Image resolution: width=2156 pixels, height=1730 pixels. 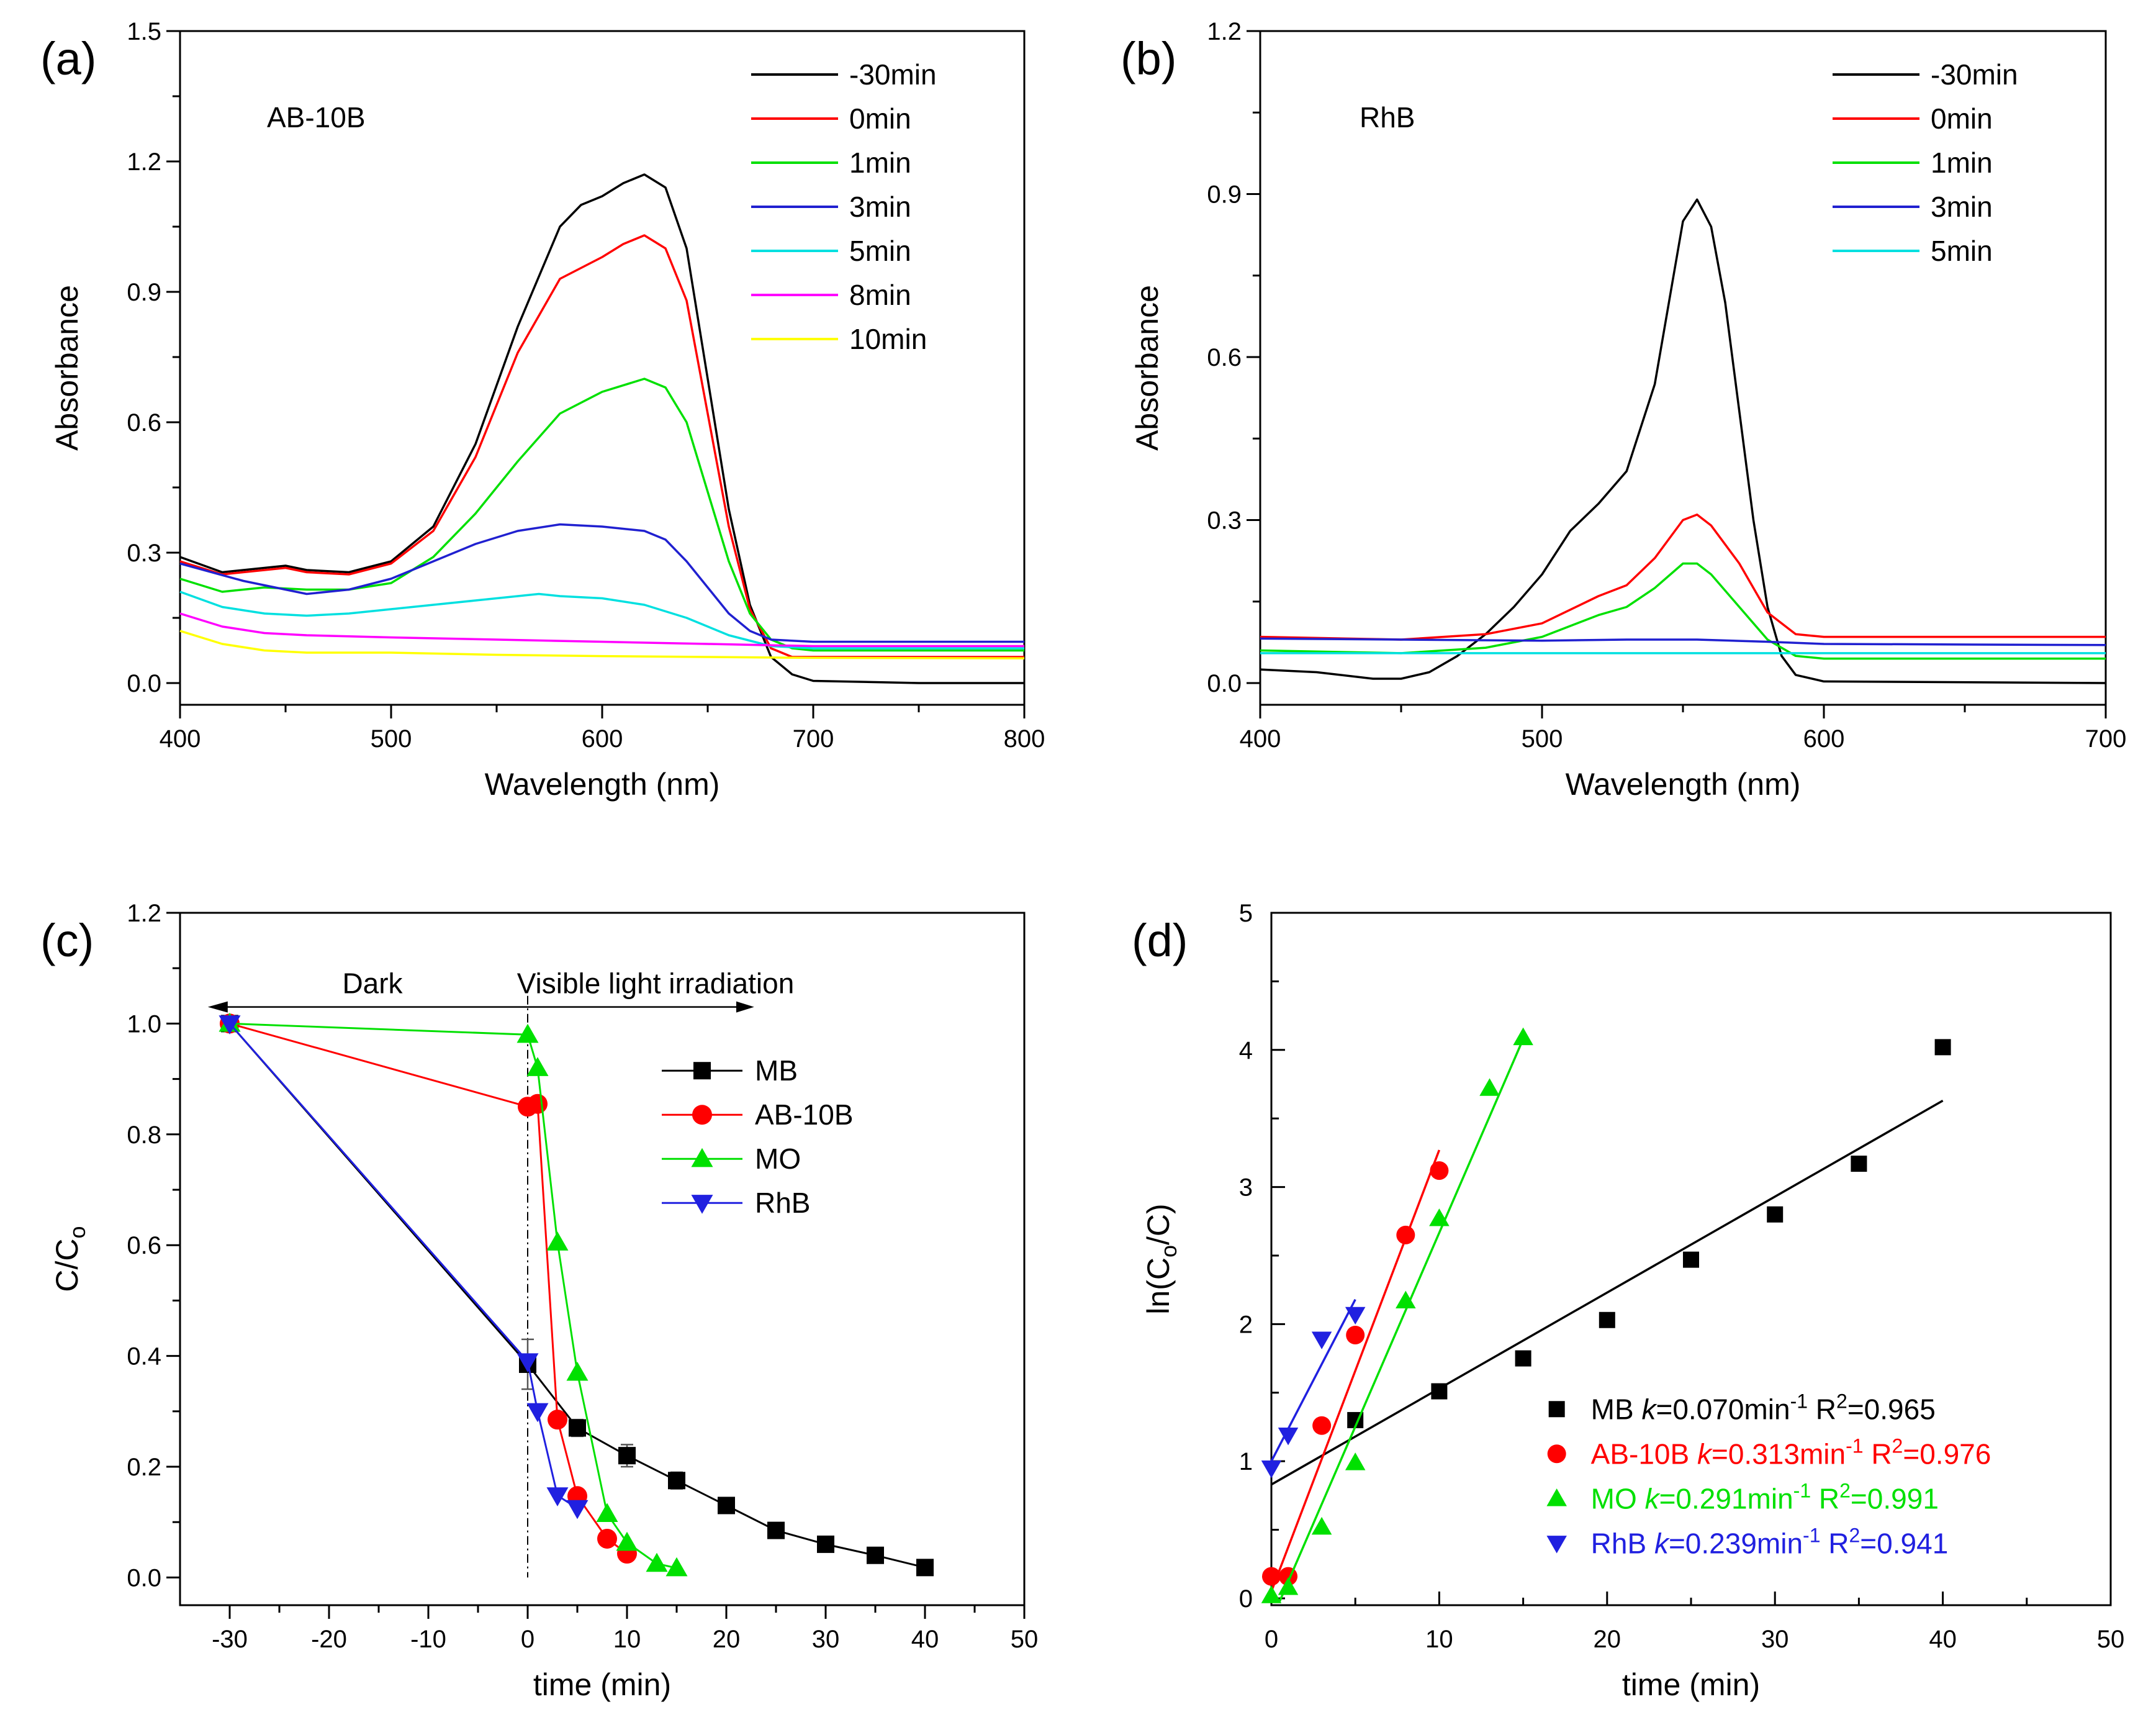 I want to click on x-tick-label: -20, so click(x=329, y=1640).